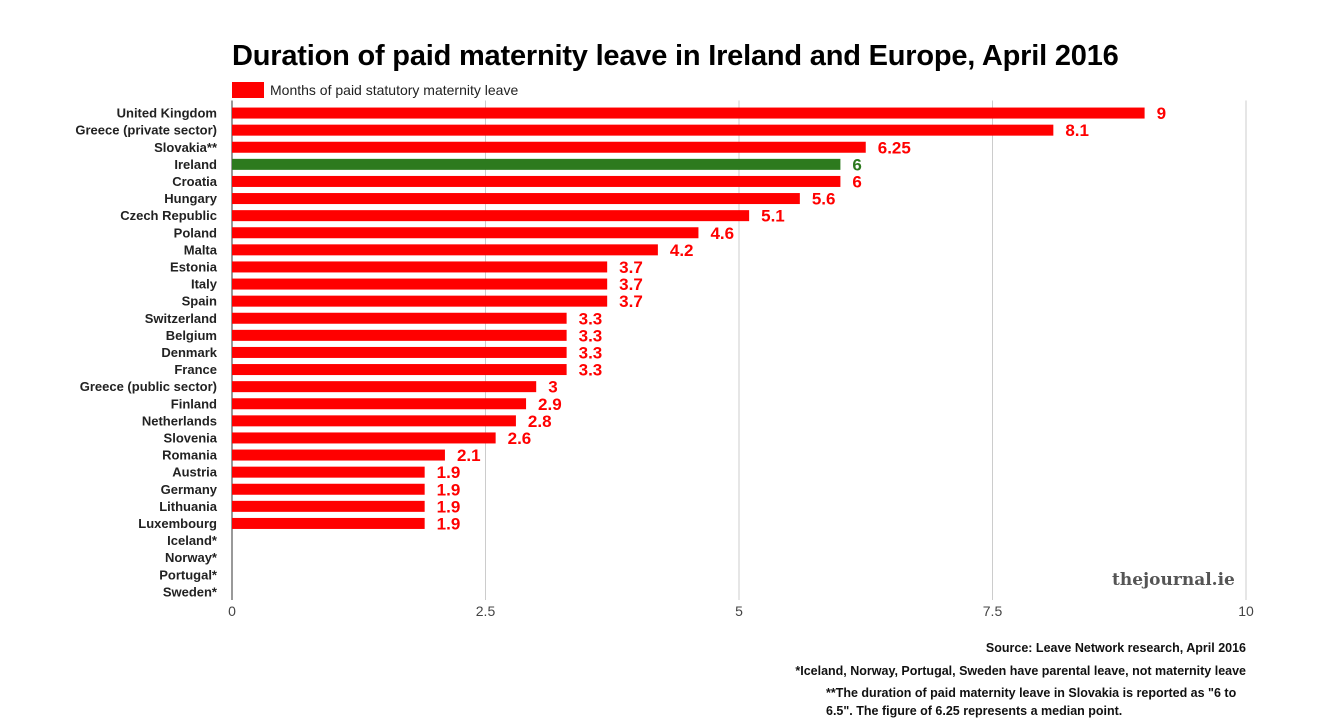 The image size is (1334, 726). What do you see at coordinates (195, 369) in the screenshot?
I see `category-label: France` at bounding box center [195, 369].